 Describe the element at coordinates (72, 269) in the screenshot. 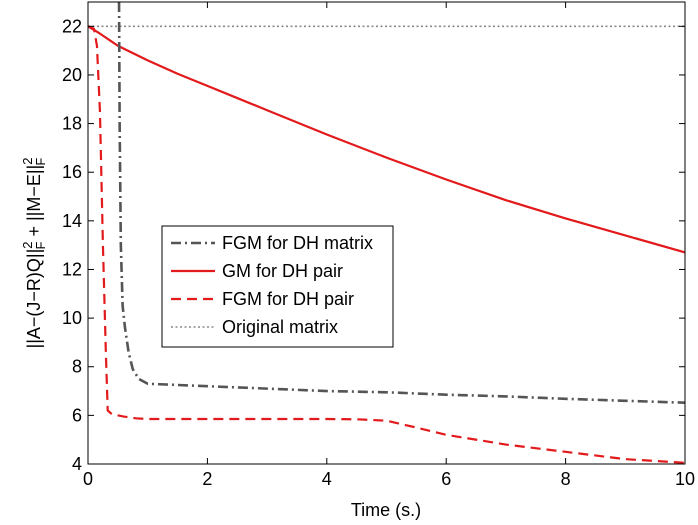

I see `y-tick-label: 12` at that location.